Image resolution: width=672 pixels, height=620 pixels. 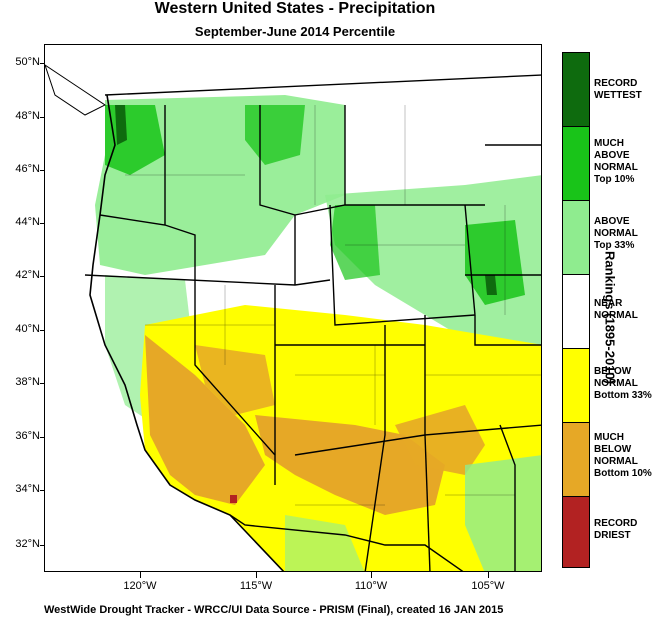 I want to click on much-below-az, so click(x=350, y=465).